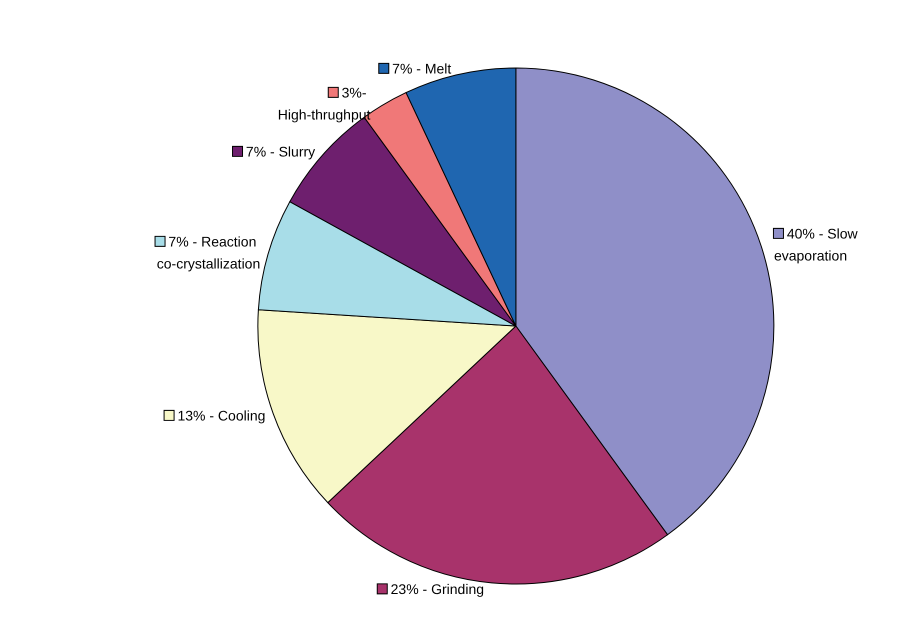  What do you see at coordinates (435, 588) in the screenshot?
I see `legend-label: 23% - Grinding` at bounding box center [435, 588].